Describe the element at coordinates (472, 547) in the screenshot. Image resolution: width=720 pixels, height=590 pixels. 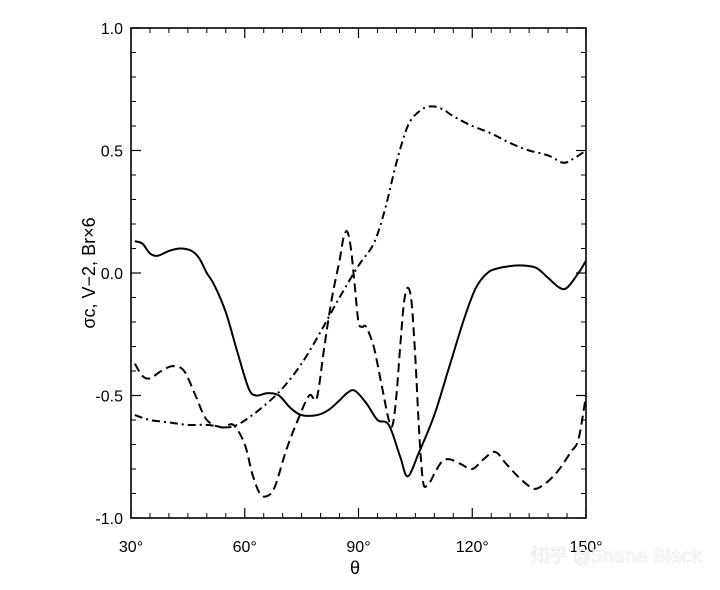
I see `x-tick-label: 120°` at that location.